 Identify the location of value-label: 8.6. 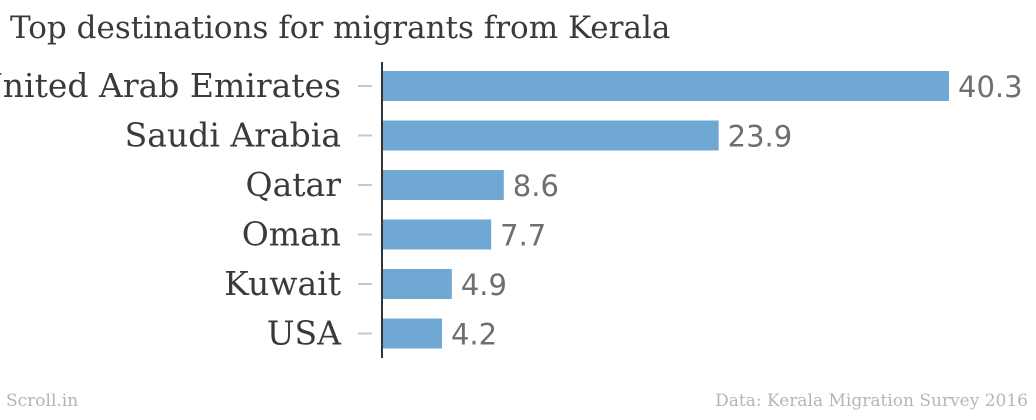
(536, 186).